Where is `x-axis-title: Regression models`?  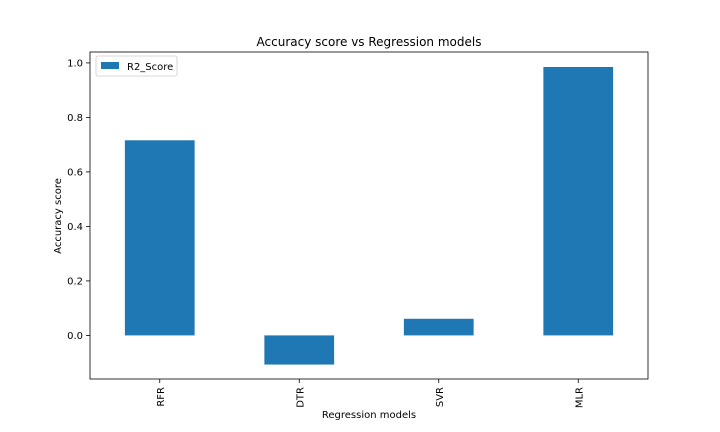
x-axis-title: Regression models is located at coordinates (369, 415).